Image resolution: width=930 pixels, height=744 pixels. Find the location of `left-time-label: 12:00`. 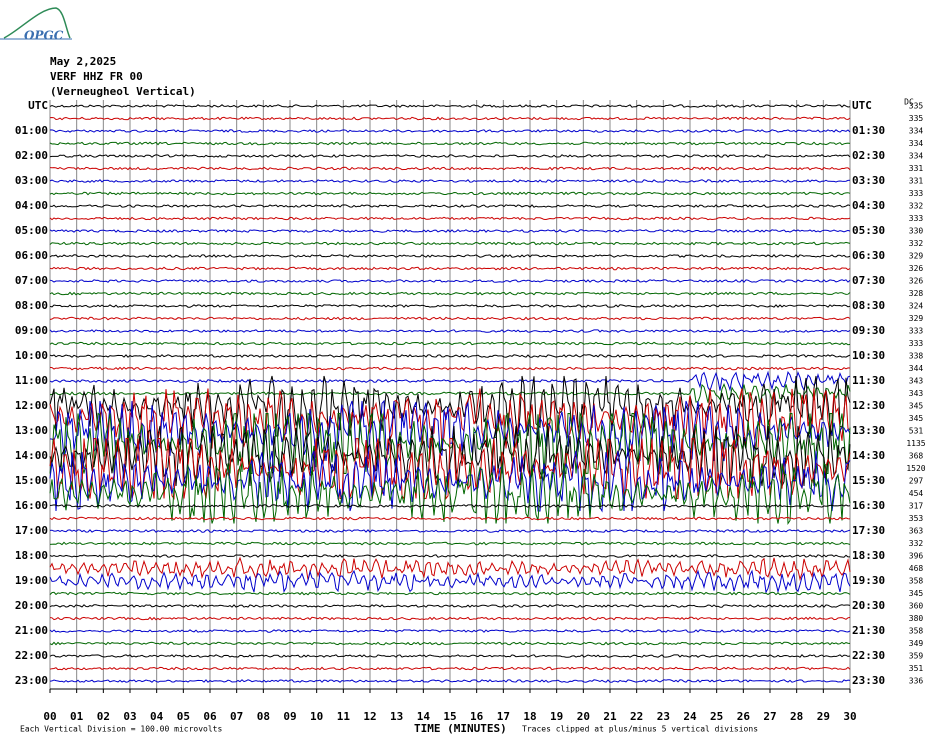

left-time-label: 12:00 is located at coordinates (31, 405).